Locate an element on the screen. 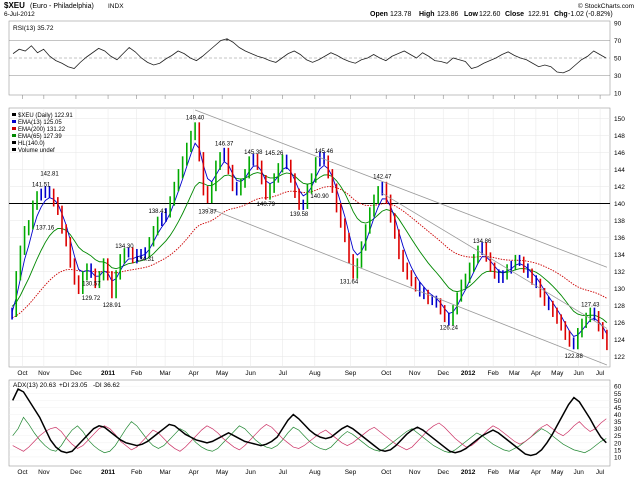 The width and height of the screenshot is (638, 480). price-annotation: 146.37 is located at coordinates (224, 144).